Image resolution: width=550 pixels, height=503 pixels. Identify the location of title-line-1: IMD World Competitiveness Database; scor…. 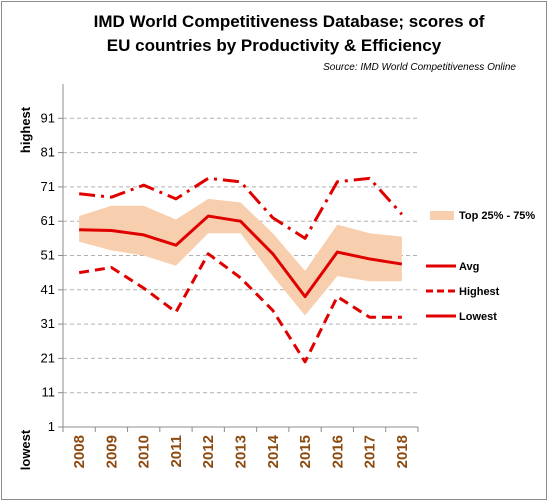
(289, 21).